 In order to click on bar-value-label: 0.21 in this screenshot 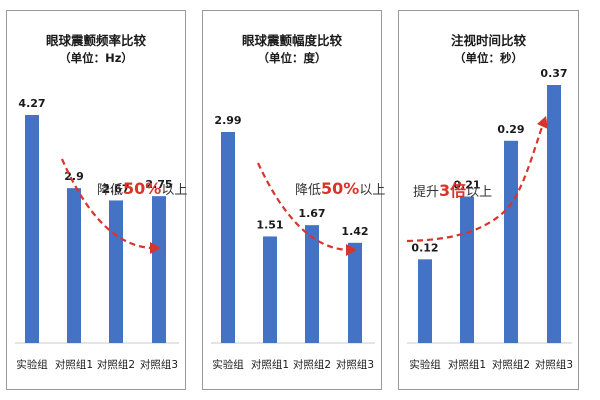, I will do `click(466, 185)`.